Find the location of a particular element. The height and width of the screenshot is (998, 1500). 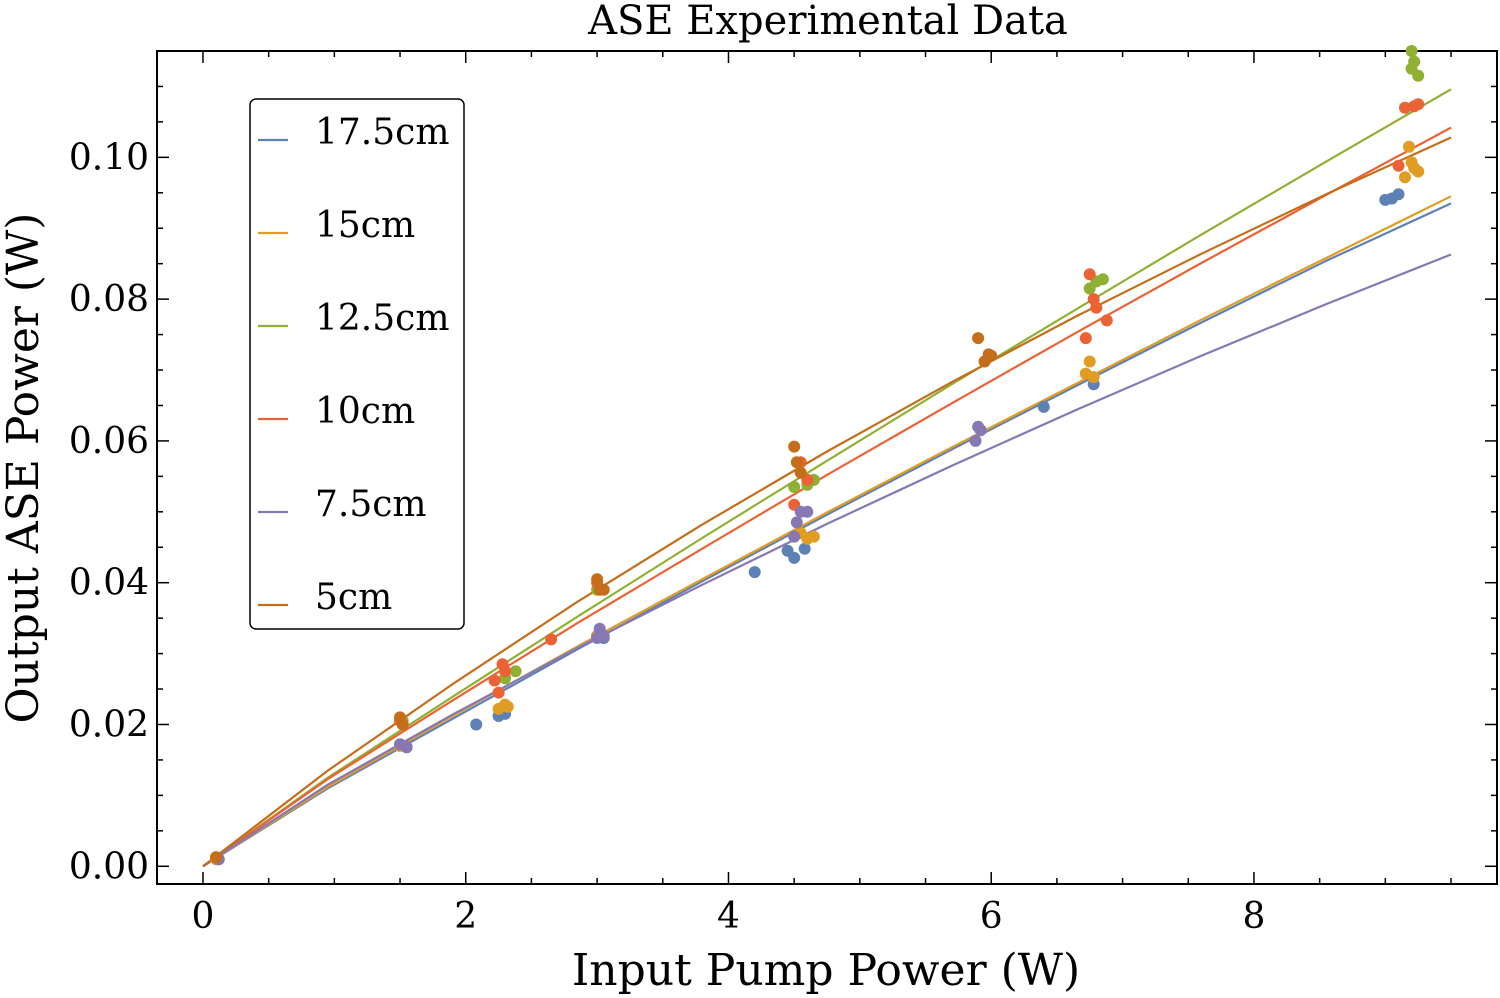

x-tick-label: 4 is located at coordinates (728, 916).